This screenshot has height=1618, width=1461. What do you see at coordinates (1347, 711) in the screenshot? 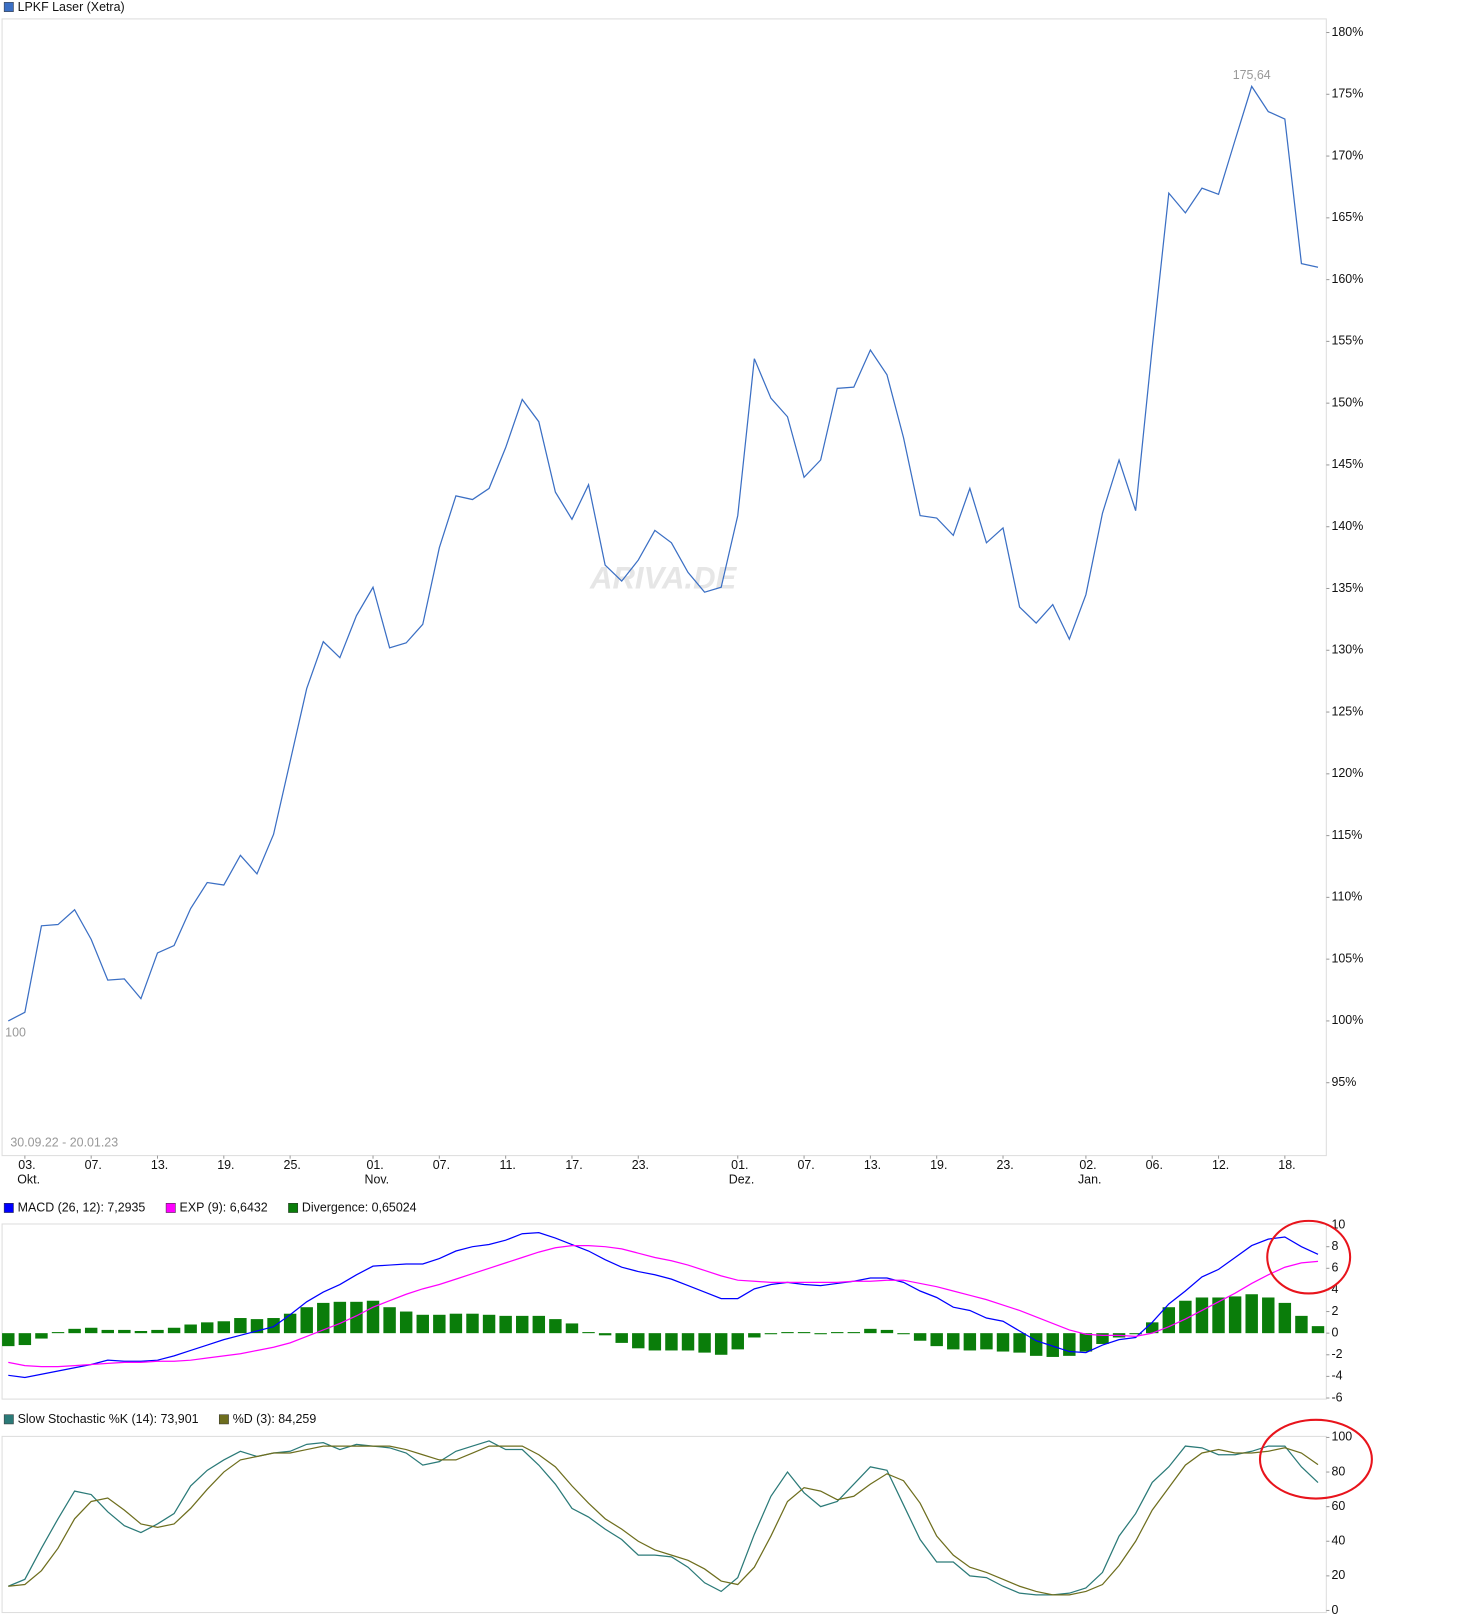
I see `y-tick-label: 125%` at bounding box center [1347, 711].